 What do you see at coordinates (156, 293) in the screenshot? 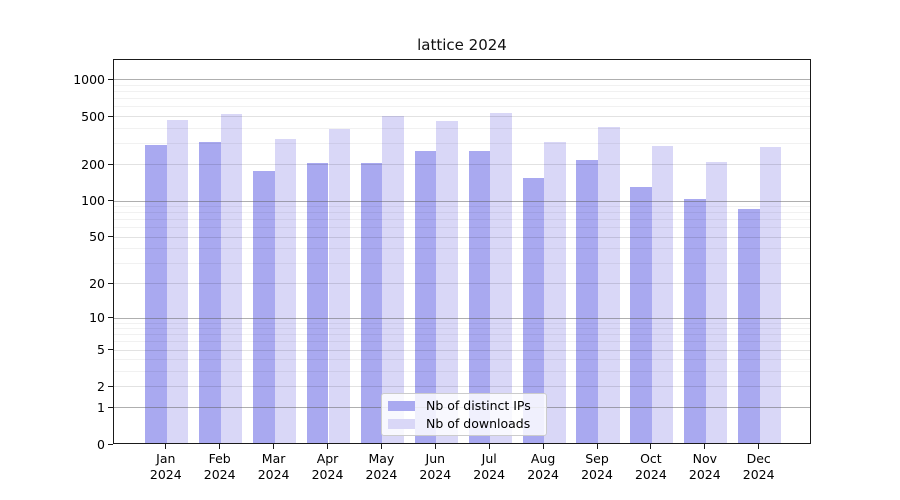
I see `bar-distinct-ips-jan` at bounding box center [156, 293].